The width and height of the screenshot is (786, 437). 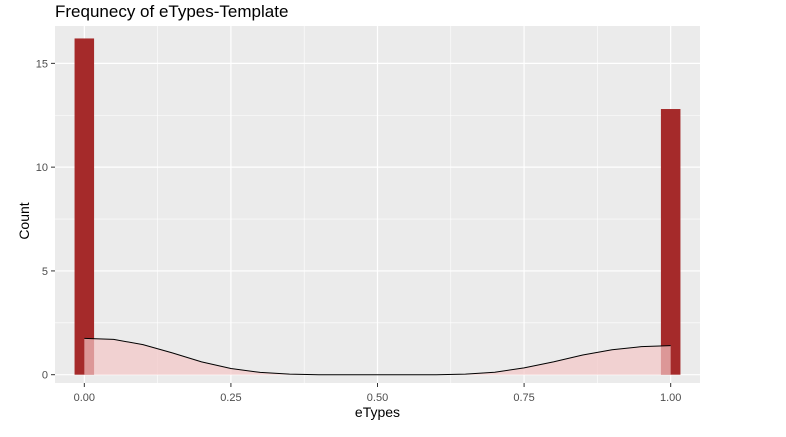 I want to click on x-tick-label: 1.00, so click(x=670, y=398).